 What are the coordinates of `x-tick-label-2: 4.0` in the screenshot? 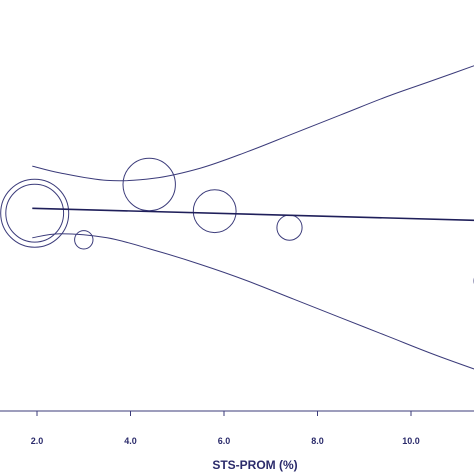 It's located at (130, 441).